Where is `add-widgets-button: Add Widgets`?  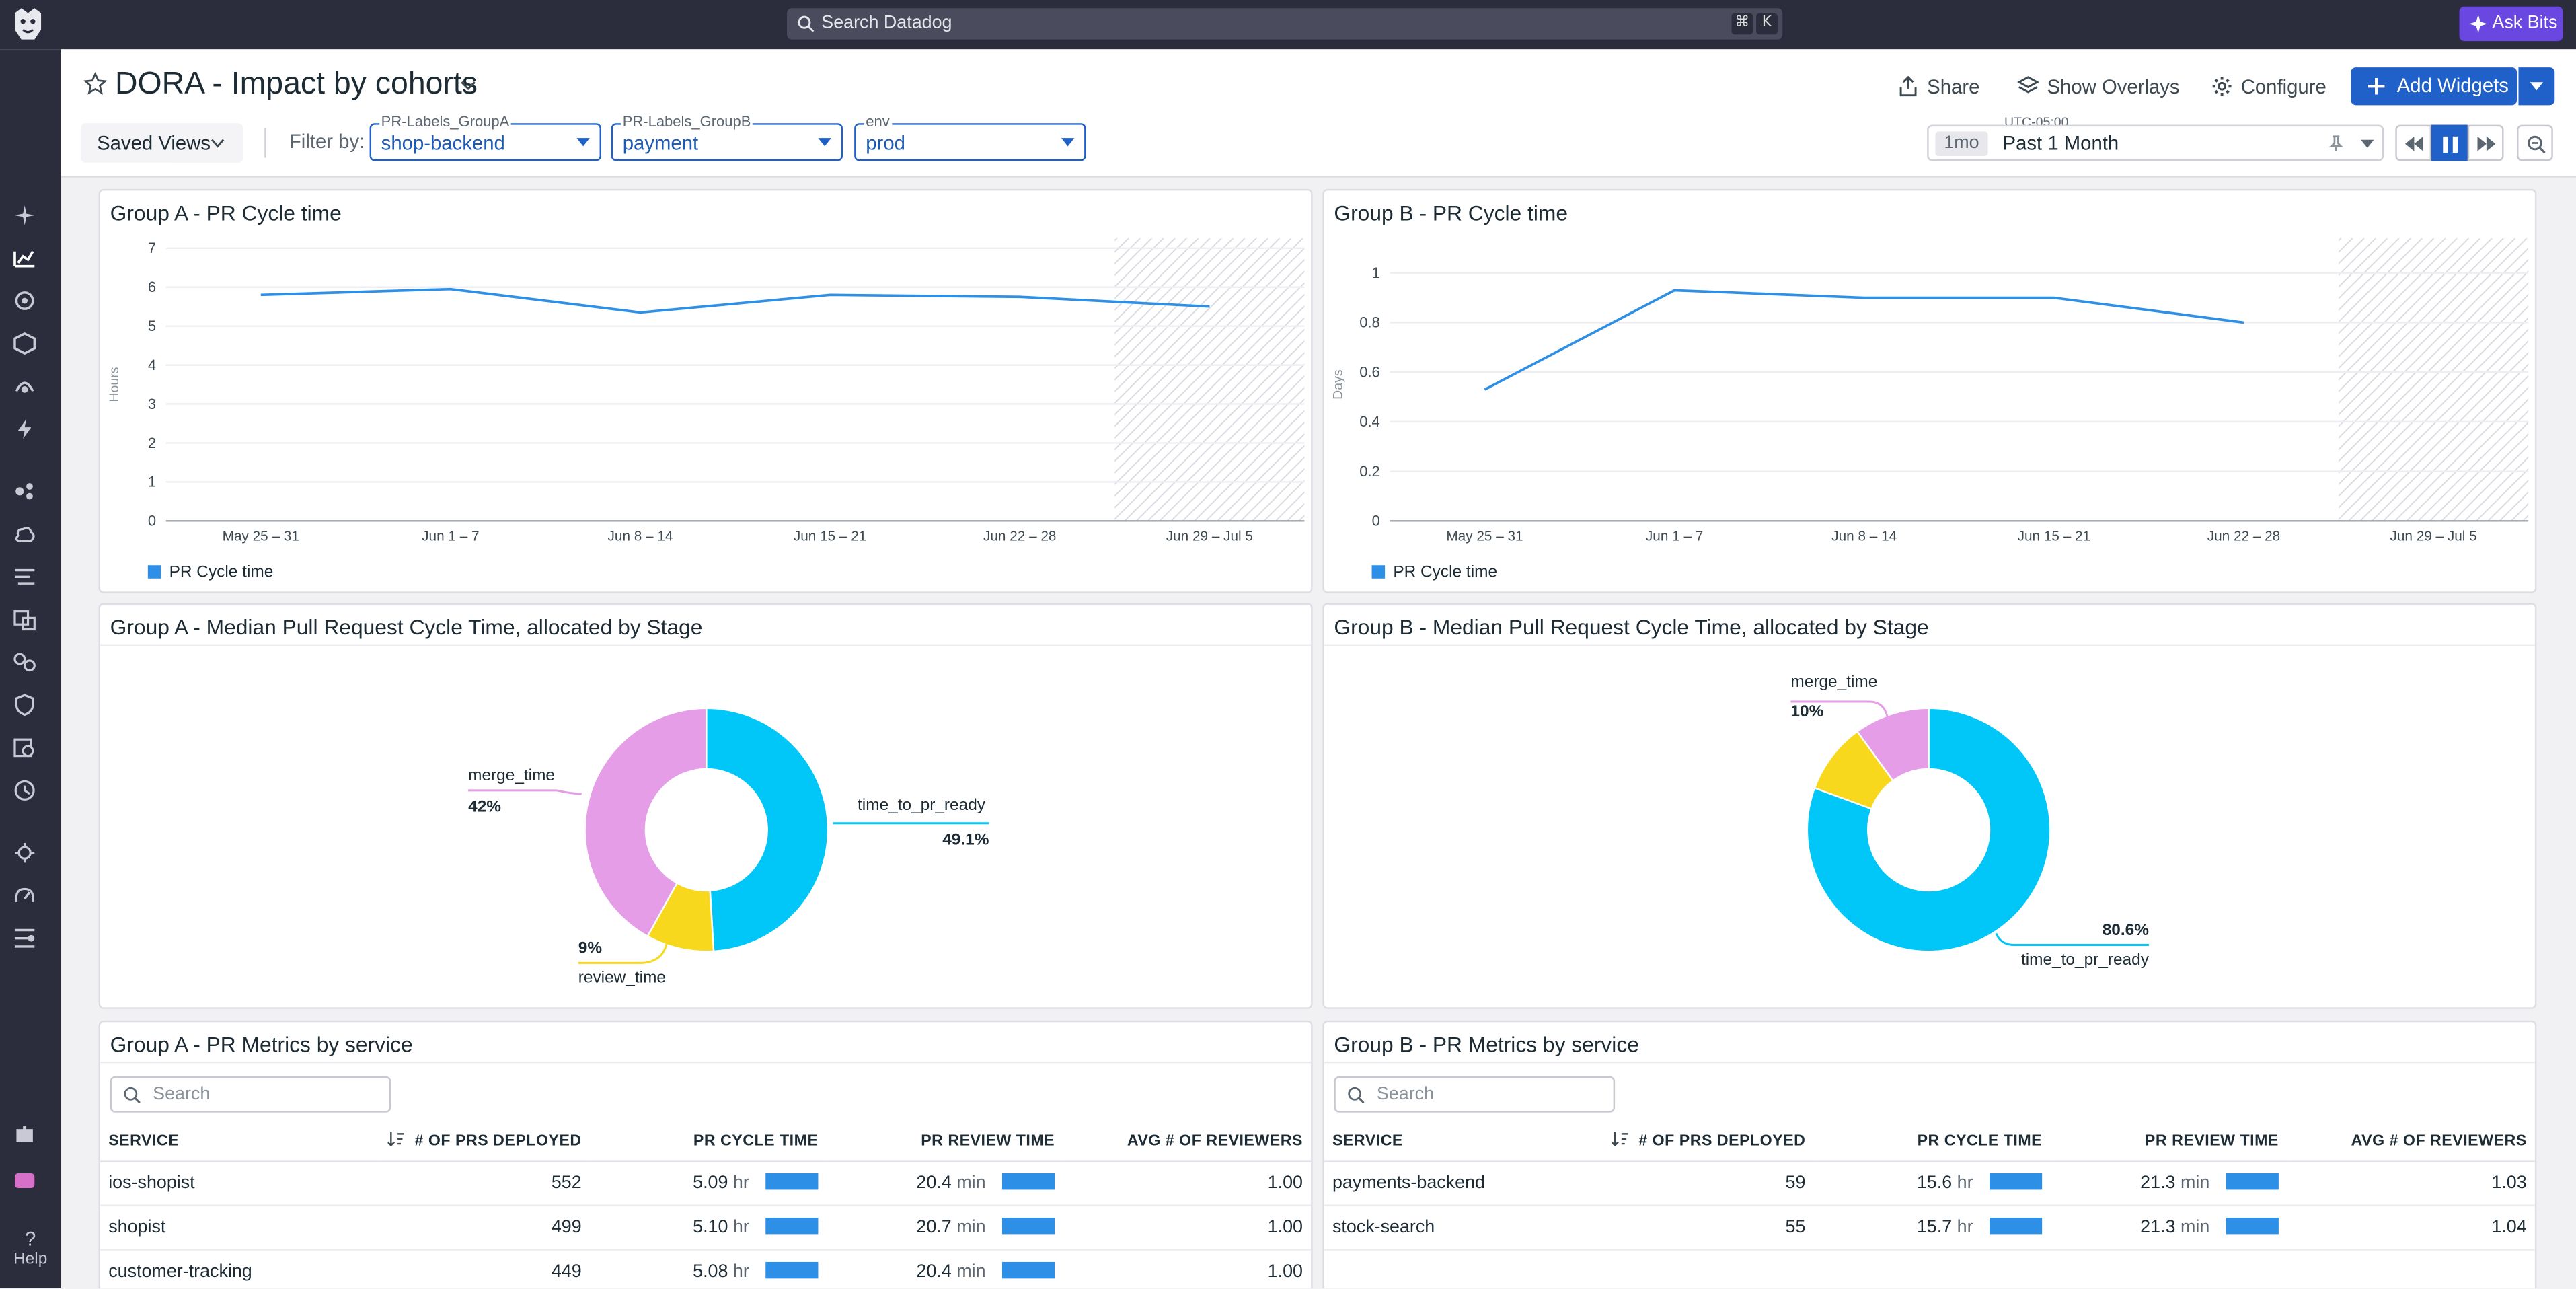 add-widgets-button: Add Widgets is located at coordinates (2434, 86).